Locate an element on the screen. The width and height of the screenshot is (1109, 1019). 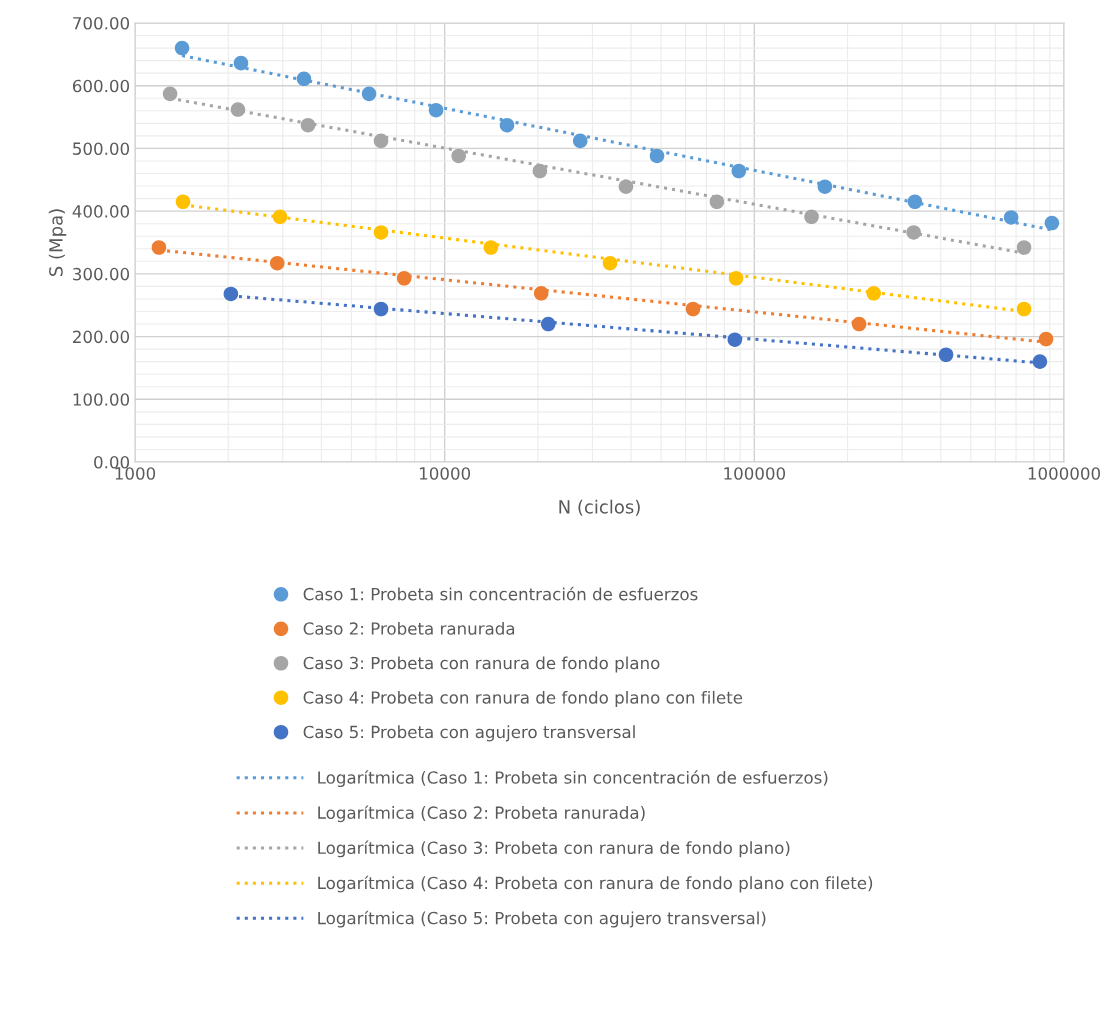
y-tick-label: 400.00 is located at coordinates (101, 211).